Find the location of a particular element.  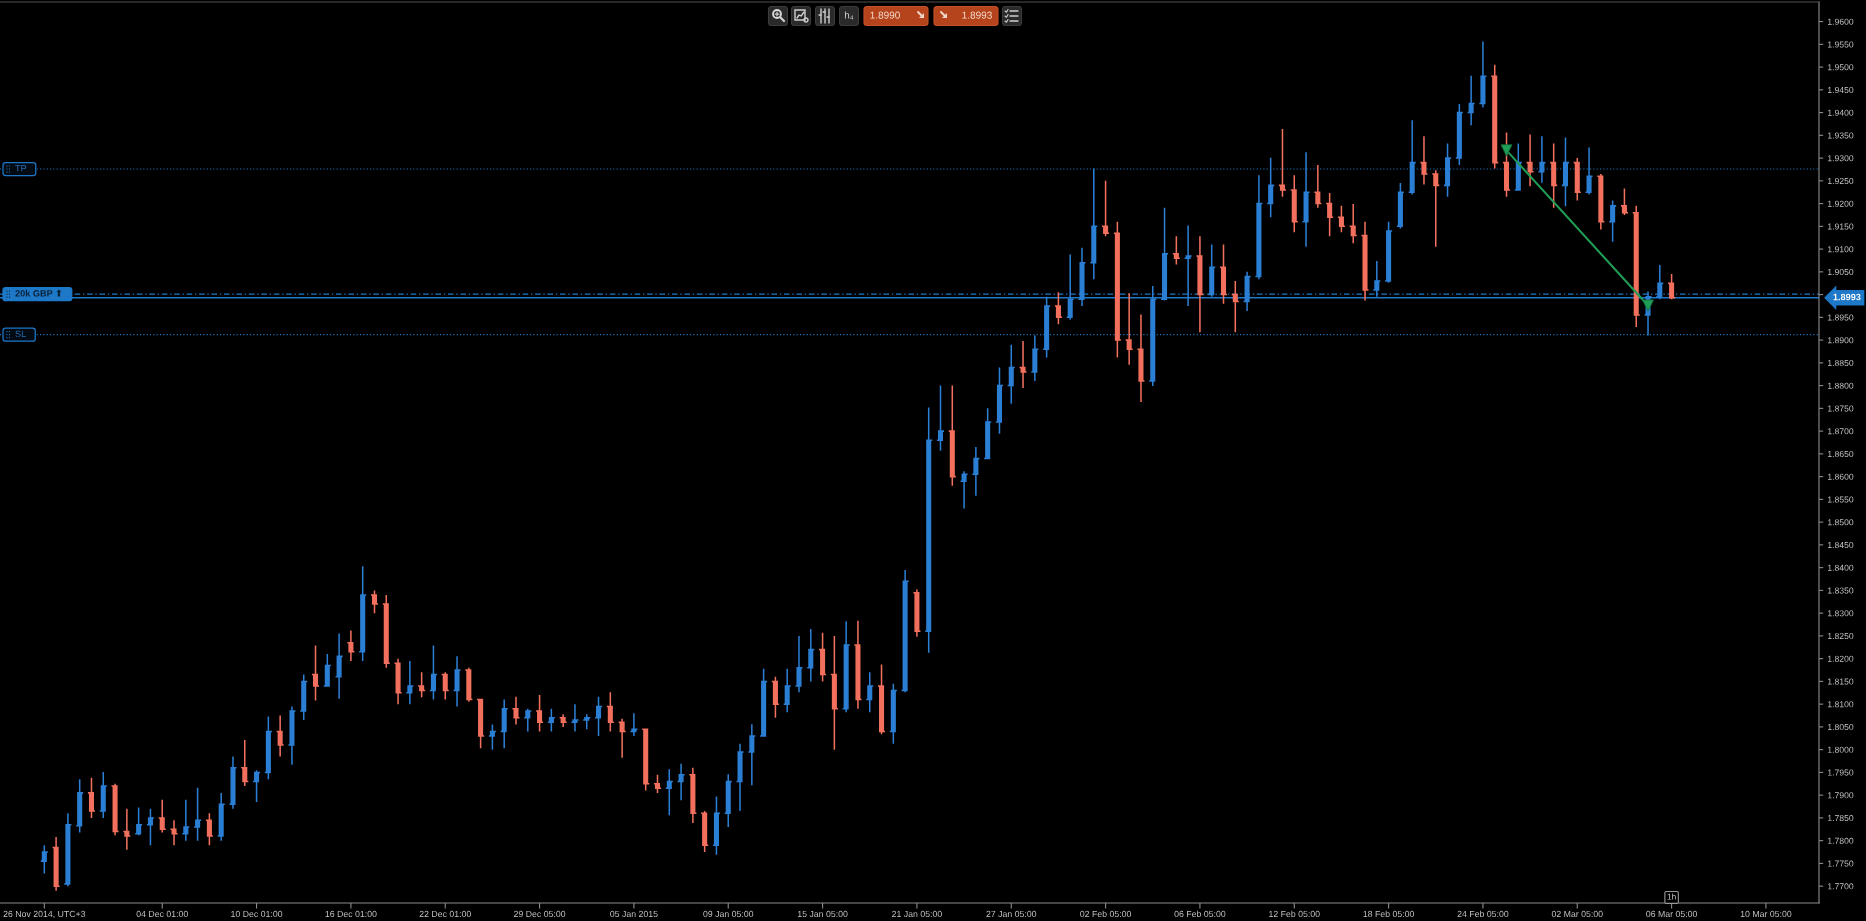

annotation: h₄ is located at coordinates (849, 15).